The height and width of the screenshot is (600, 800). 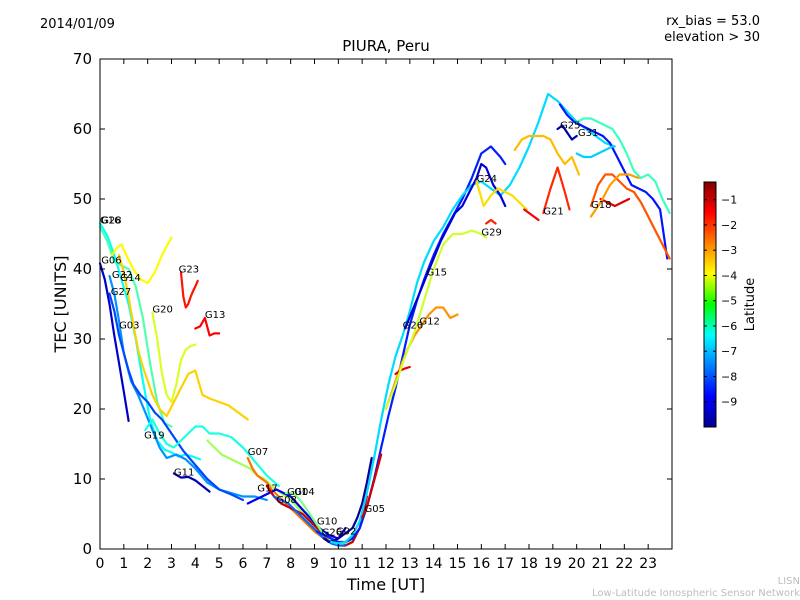 I want to click on satellite-label: G04, so click(x=304, y=492).